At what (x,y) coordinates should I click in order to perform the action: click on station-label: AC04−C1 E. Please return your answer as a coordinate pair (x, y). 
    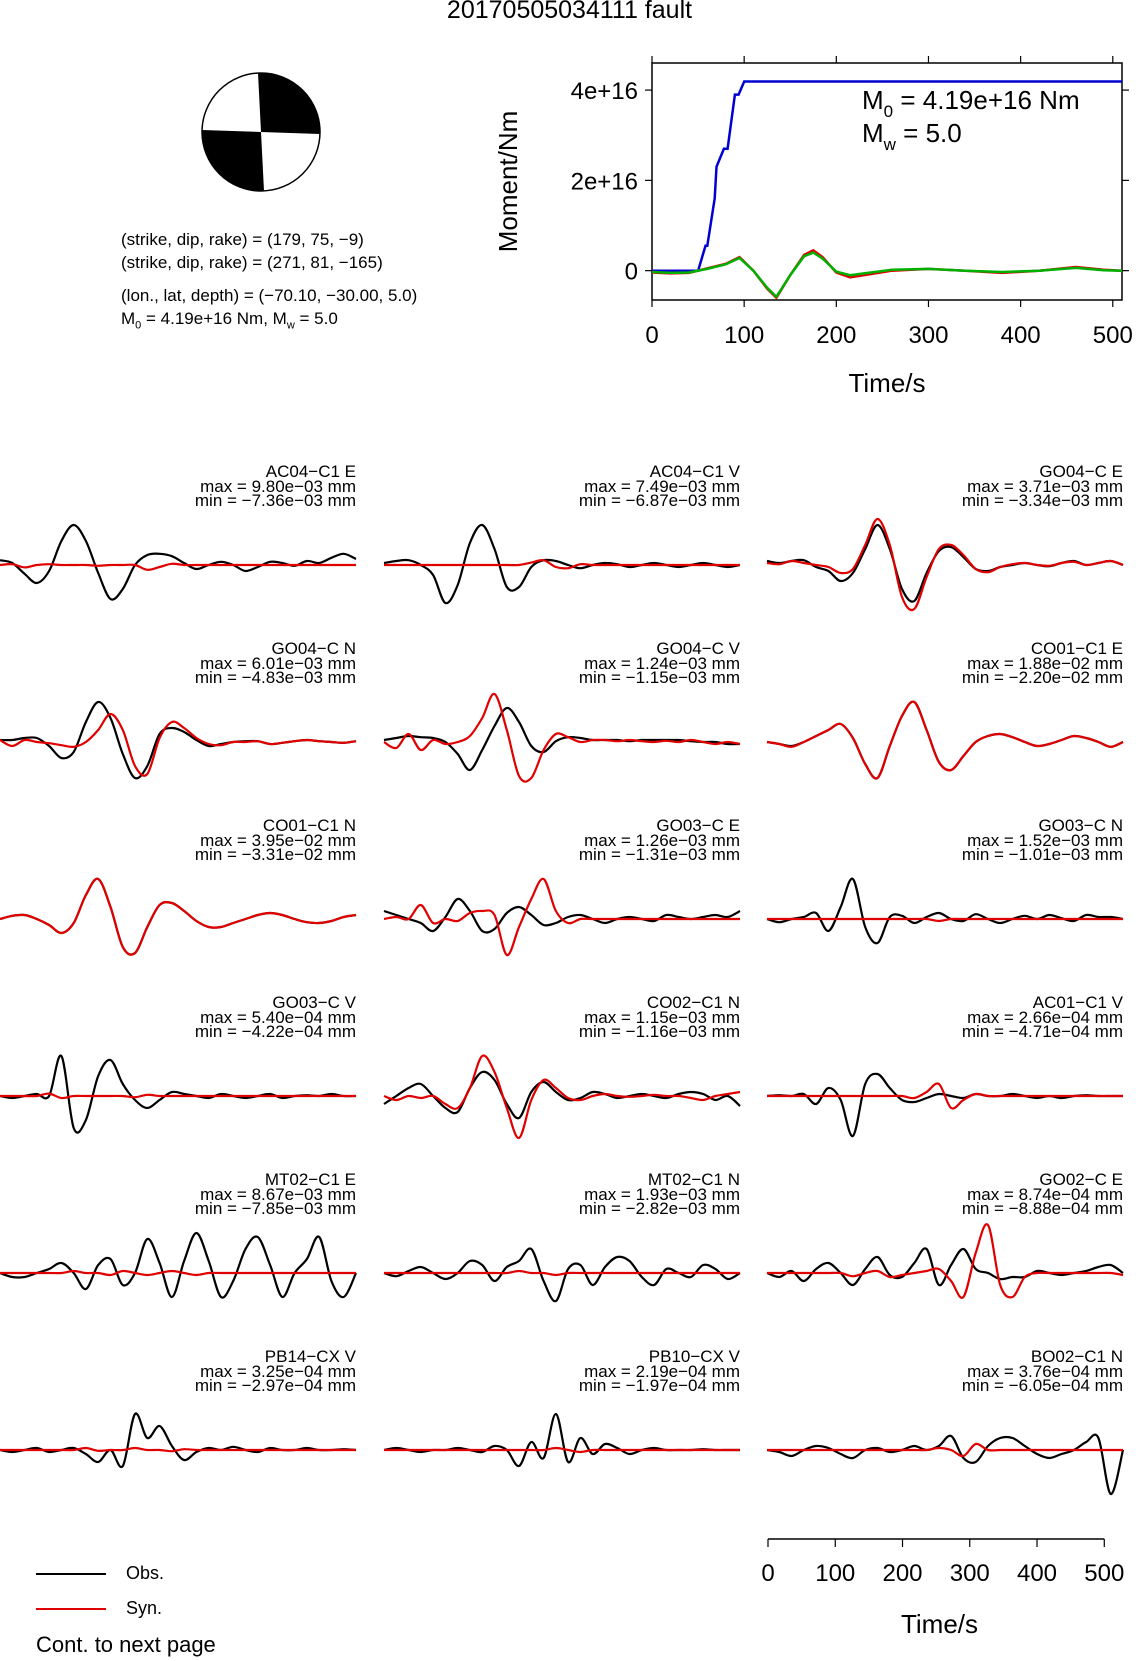
    Looking at the image, I should click on (311, 471).